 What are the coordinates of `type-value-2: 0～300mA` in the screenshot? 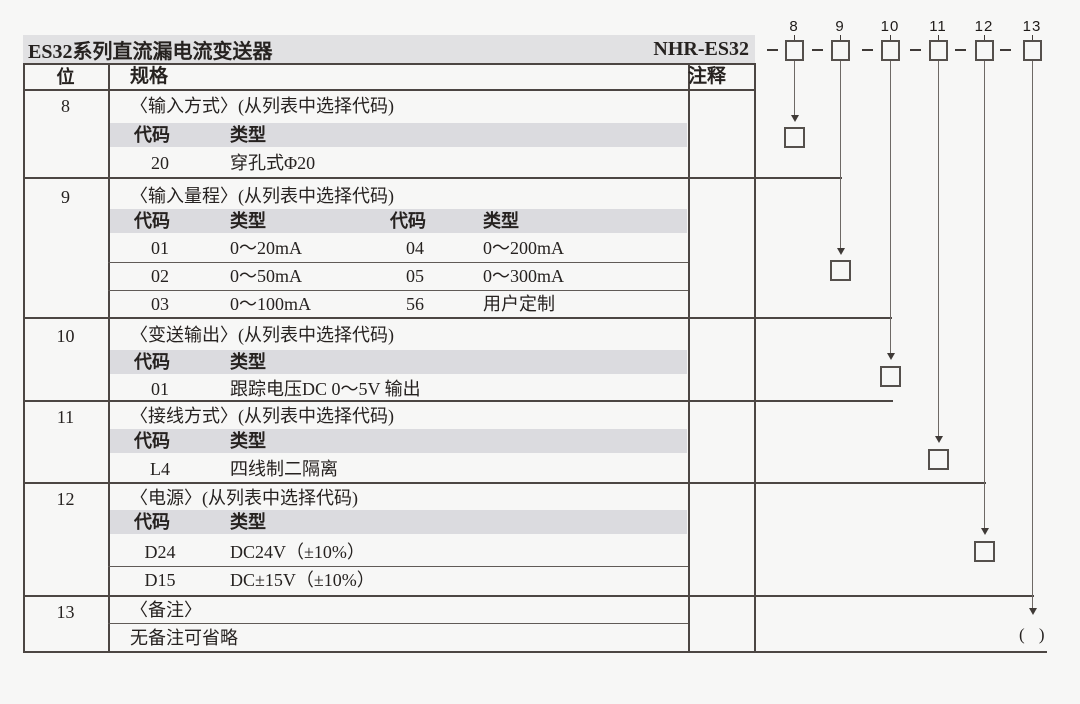 It's located at (523, 276).